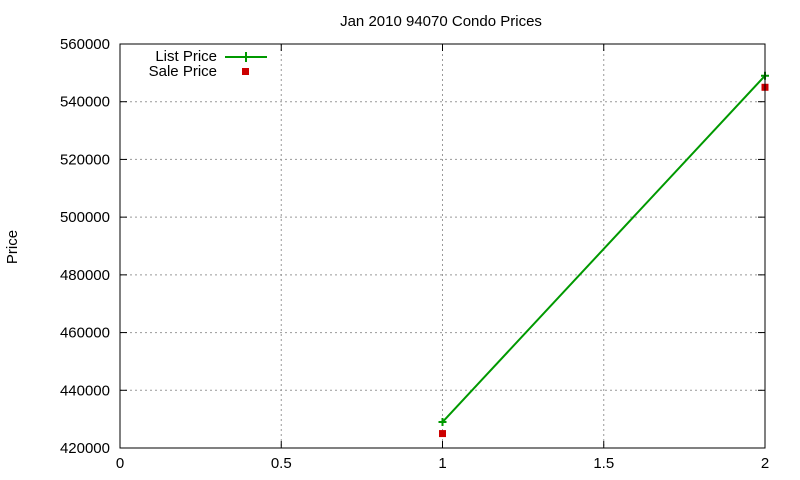  I want to click on legend-marker-sale-price, so click(245, 71).